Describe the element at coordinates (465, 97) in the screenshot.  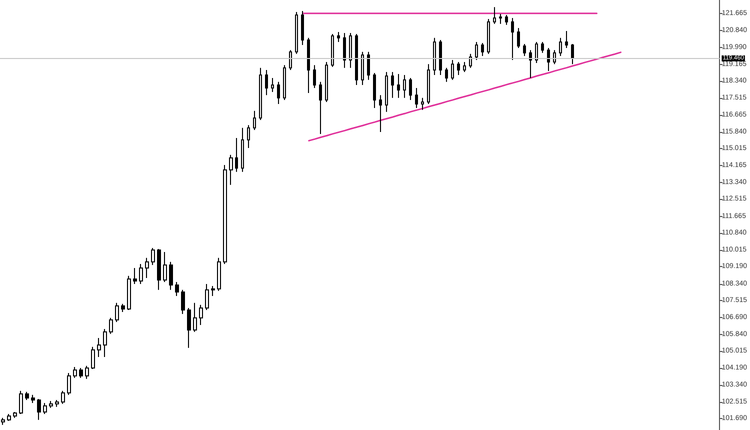
I see `line-series` at that location.